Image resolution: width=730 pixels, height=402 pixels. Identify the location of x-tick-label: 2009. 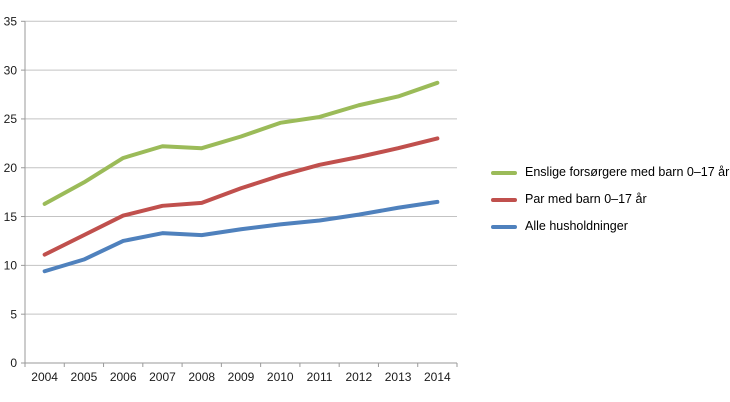
(241, 377).